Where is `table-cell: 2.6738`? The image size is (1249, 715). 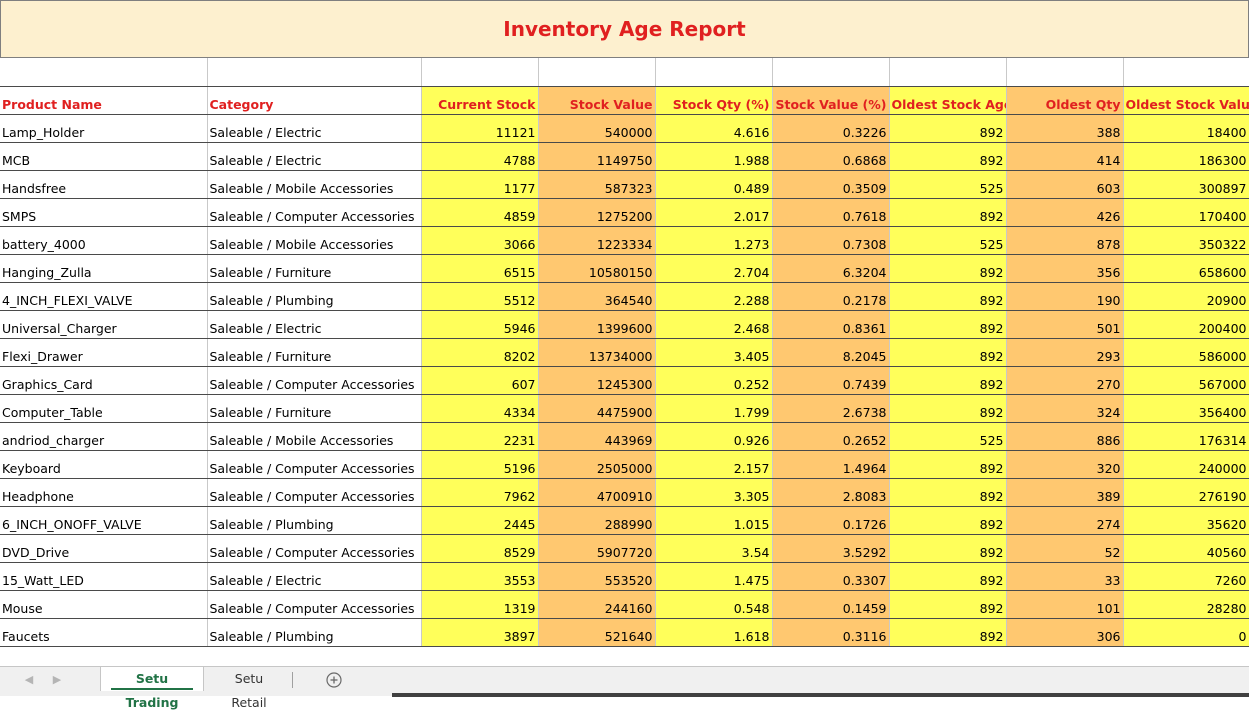
table-cell: 2.6738 is located at coordinates (831, 408).